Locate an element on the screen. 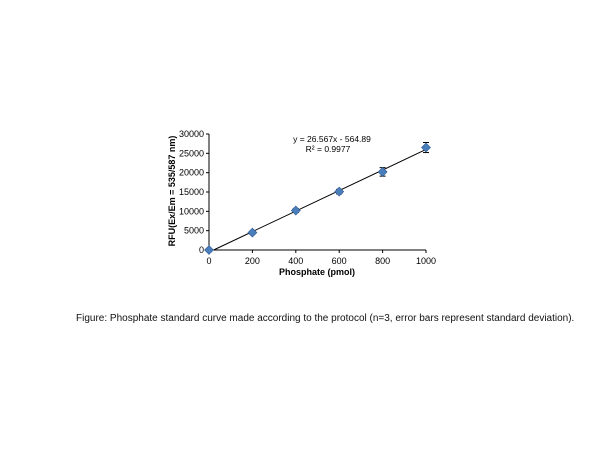 This screenshot has height=454, width=605. y-tick-label: 25000 is located at coordinates (191, 153).